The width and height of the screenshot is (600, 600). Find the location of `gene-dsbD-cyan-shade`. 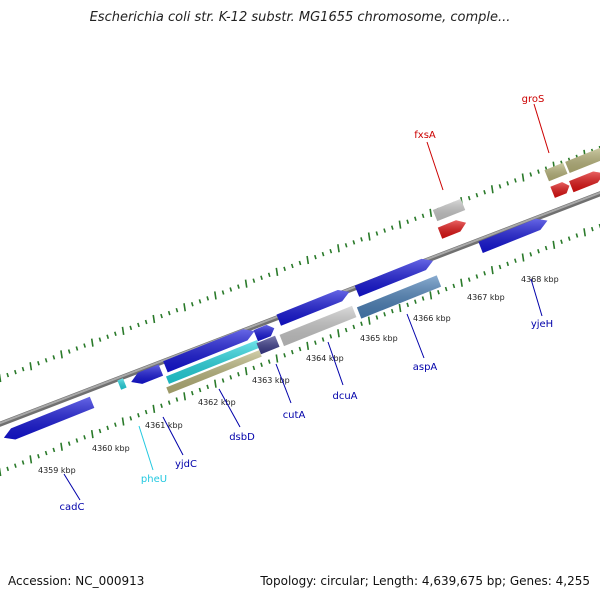

gene-dsbD-cyan-shade is located at coordinates (213, 362).